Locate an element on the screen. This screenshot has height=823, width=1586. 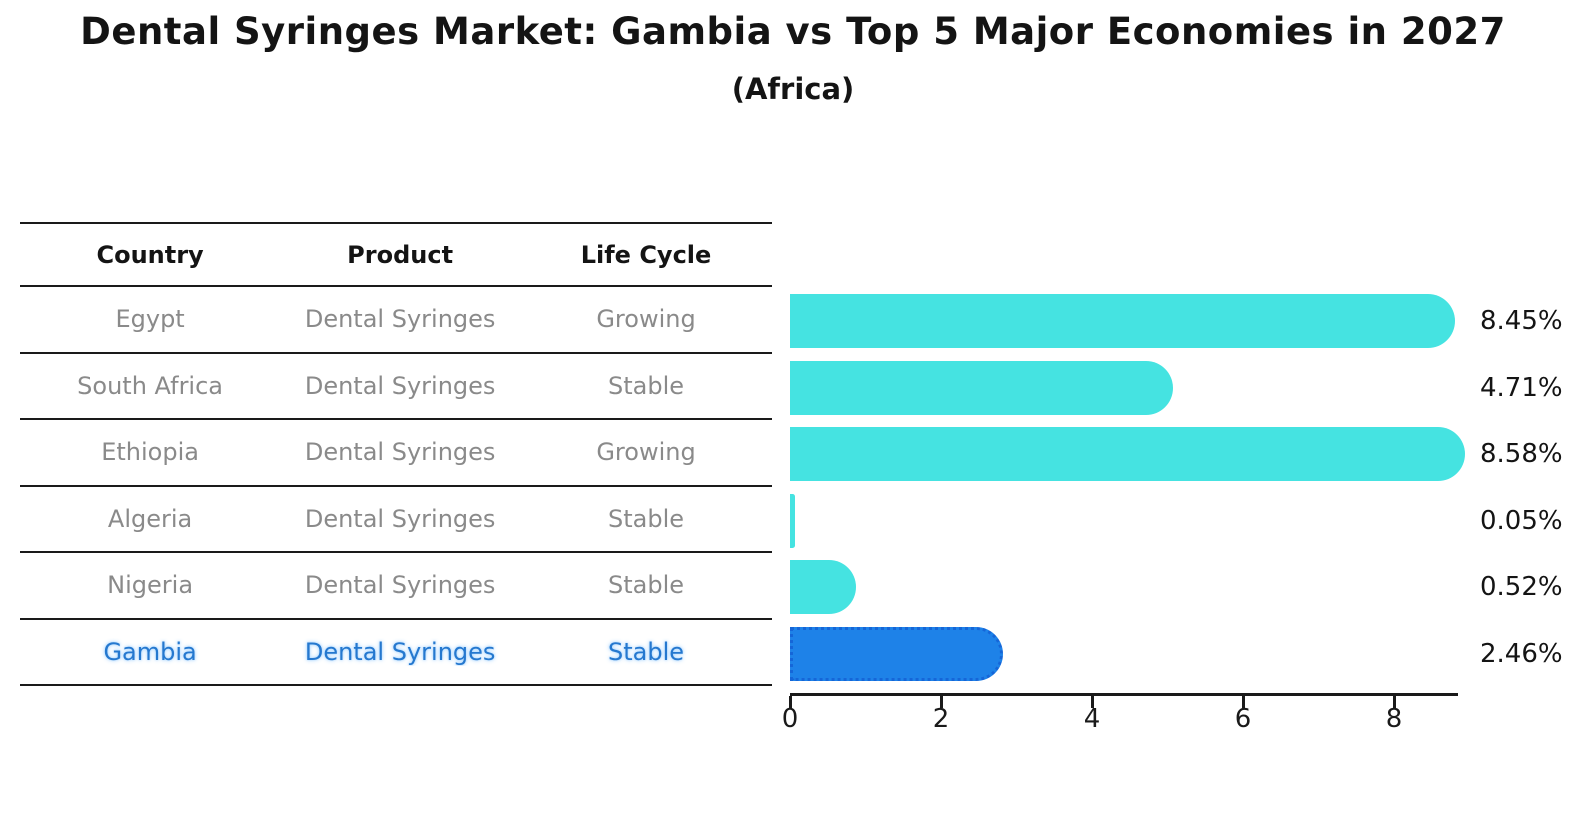
bar-value-label-egypt: 8.45% is located at coordinates (1521, 321).